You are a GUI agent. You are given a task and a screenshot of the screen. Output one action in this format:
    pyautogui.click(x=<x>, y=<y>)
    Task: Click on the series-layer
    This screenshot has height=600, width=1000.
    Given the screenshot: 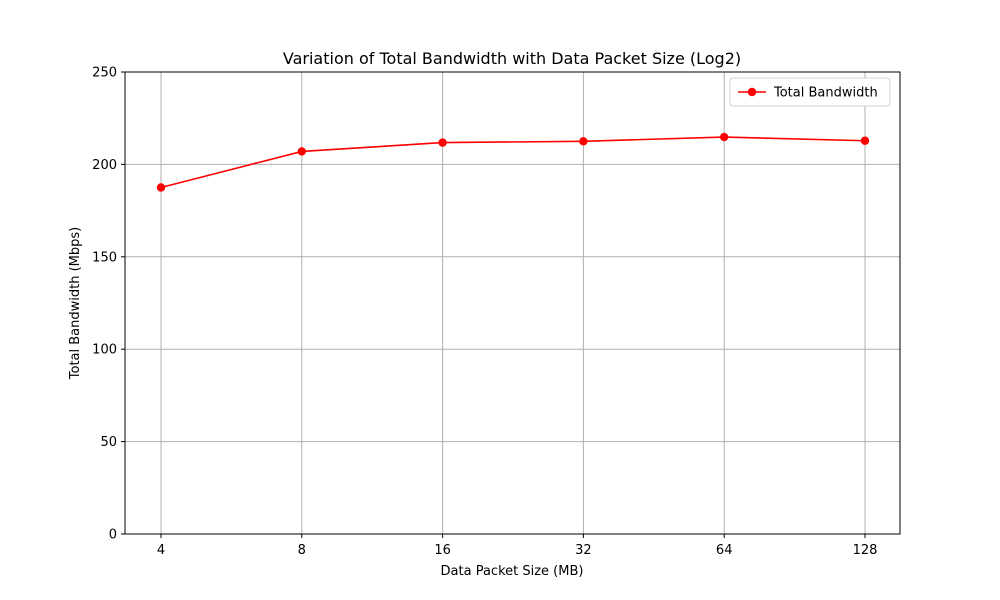 What is the action you would take?
    pyautogui.click(x=513, y=162)
    